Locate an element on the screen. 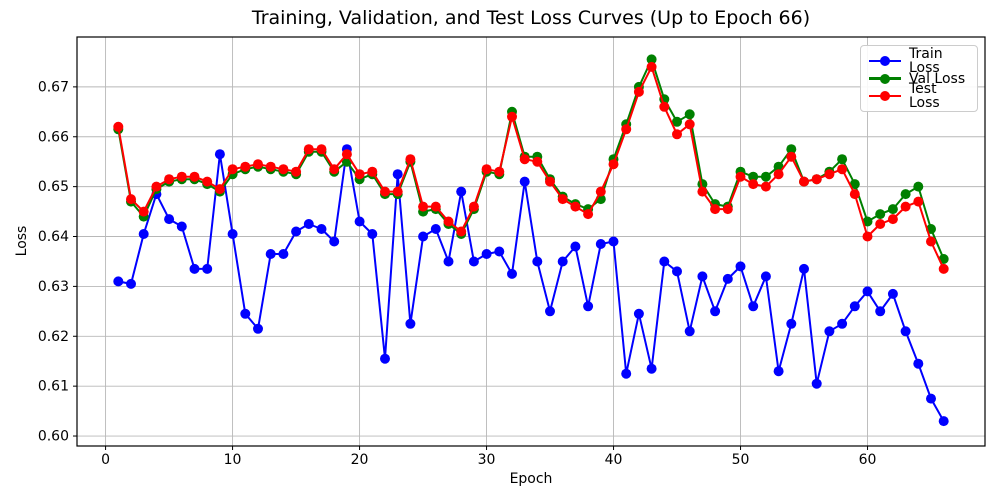  train-loss-line-swatch is located at coordinates (885, 61).